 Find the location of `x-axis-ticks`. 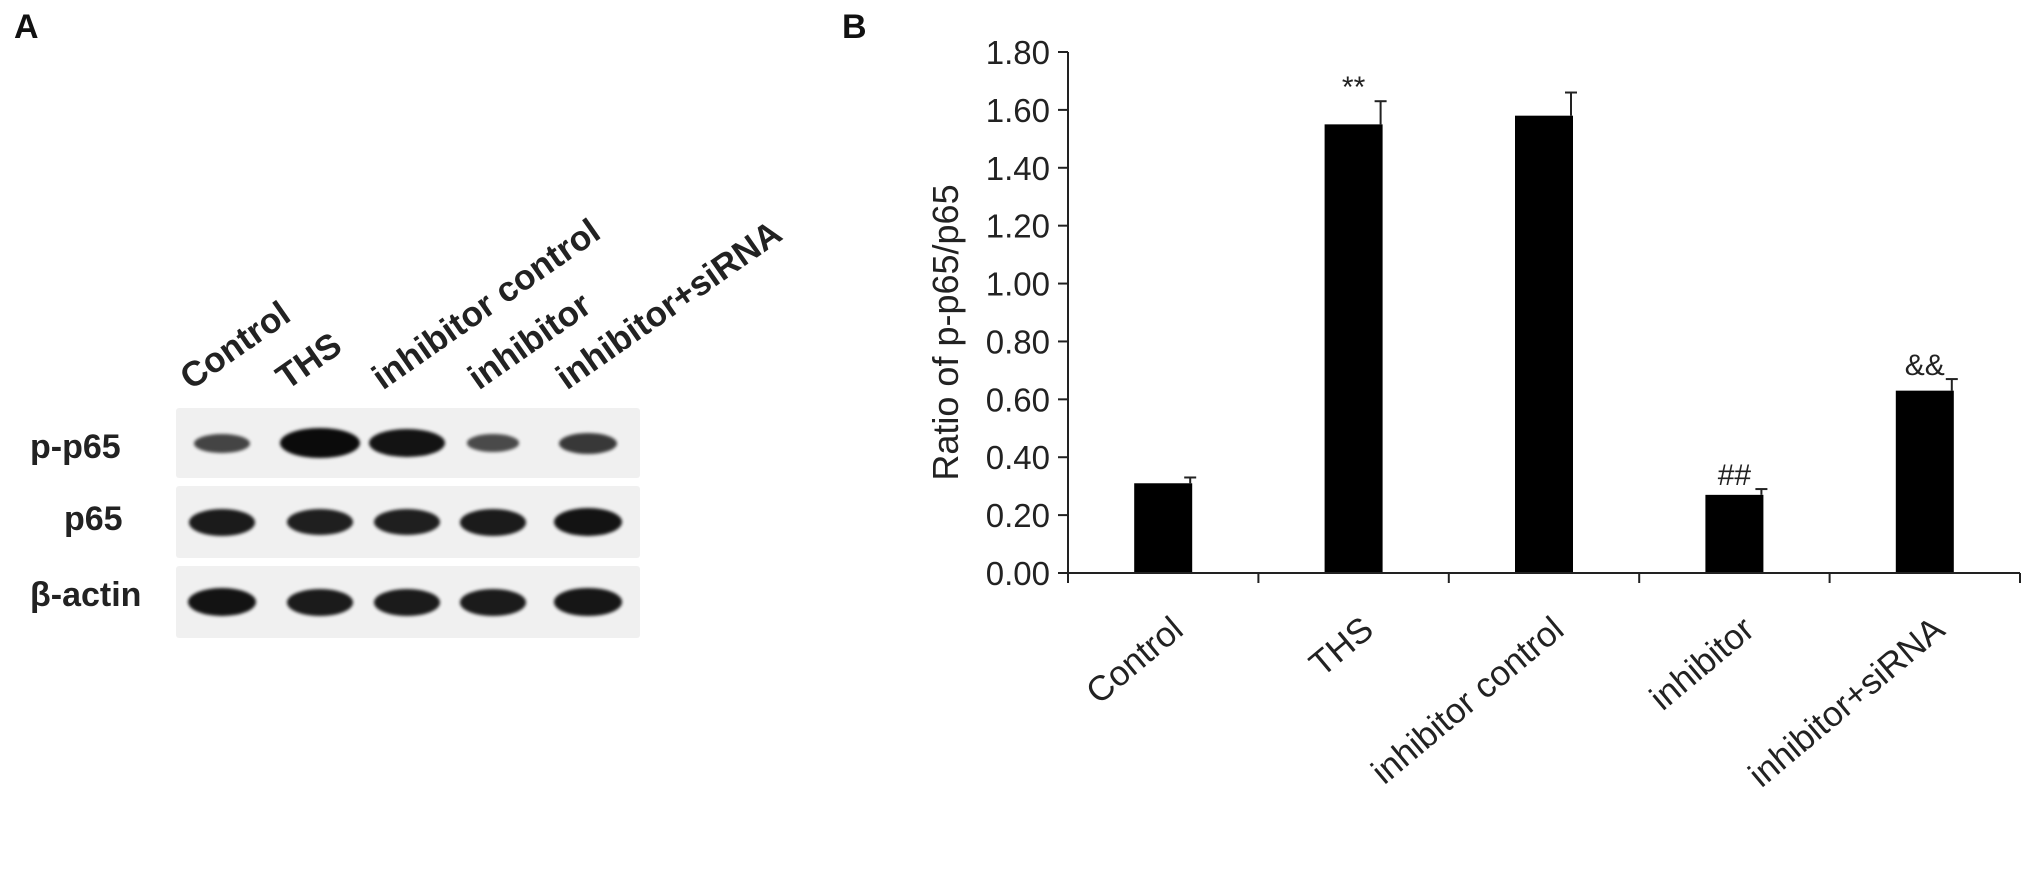

x-axis-ticks is located at coordinates (1544, 578).